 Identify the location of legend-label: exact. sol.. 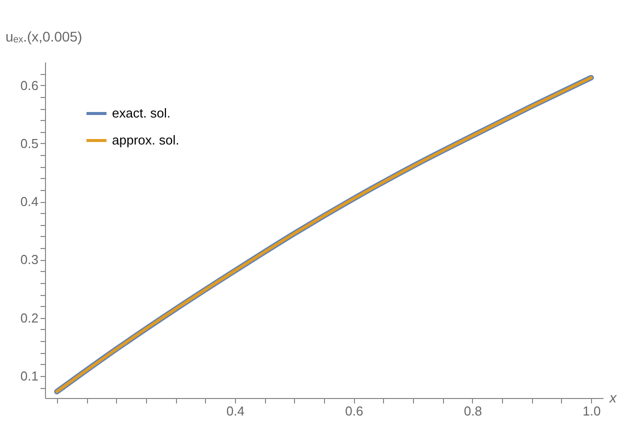
(141, 113).